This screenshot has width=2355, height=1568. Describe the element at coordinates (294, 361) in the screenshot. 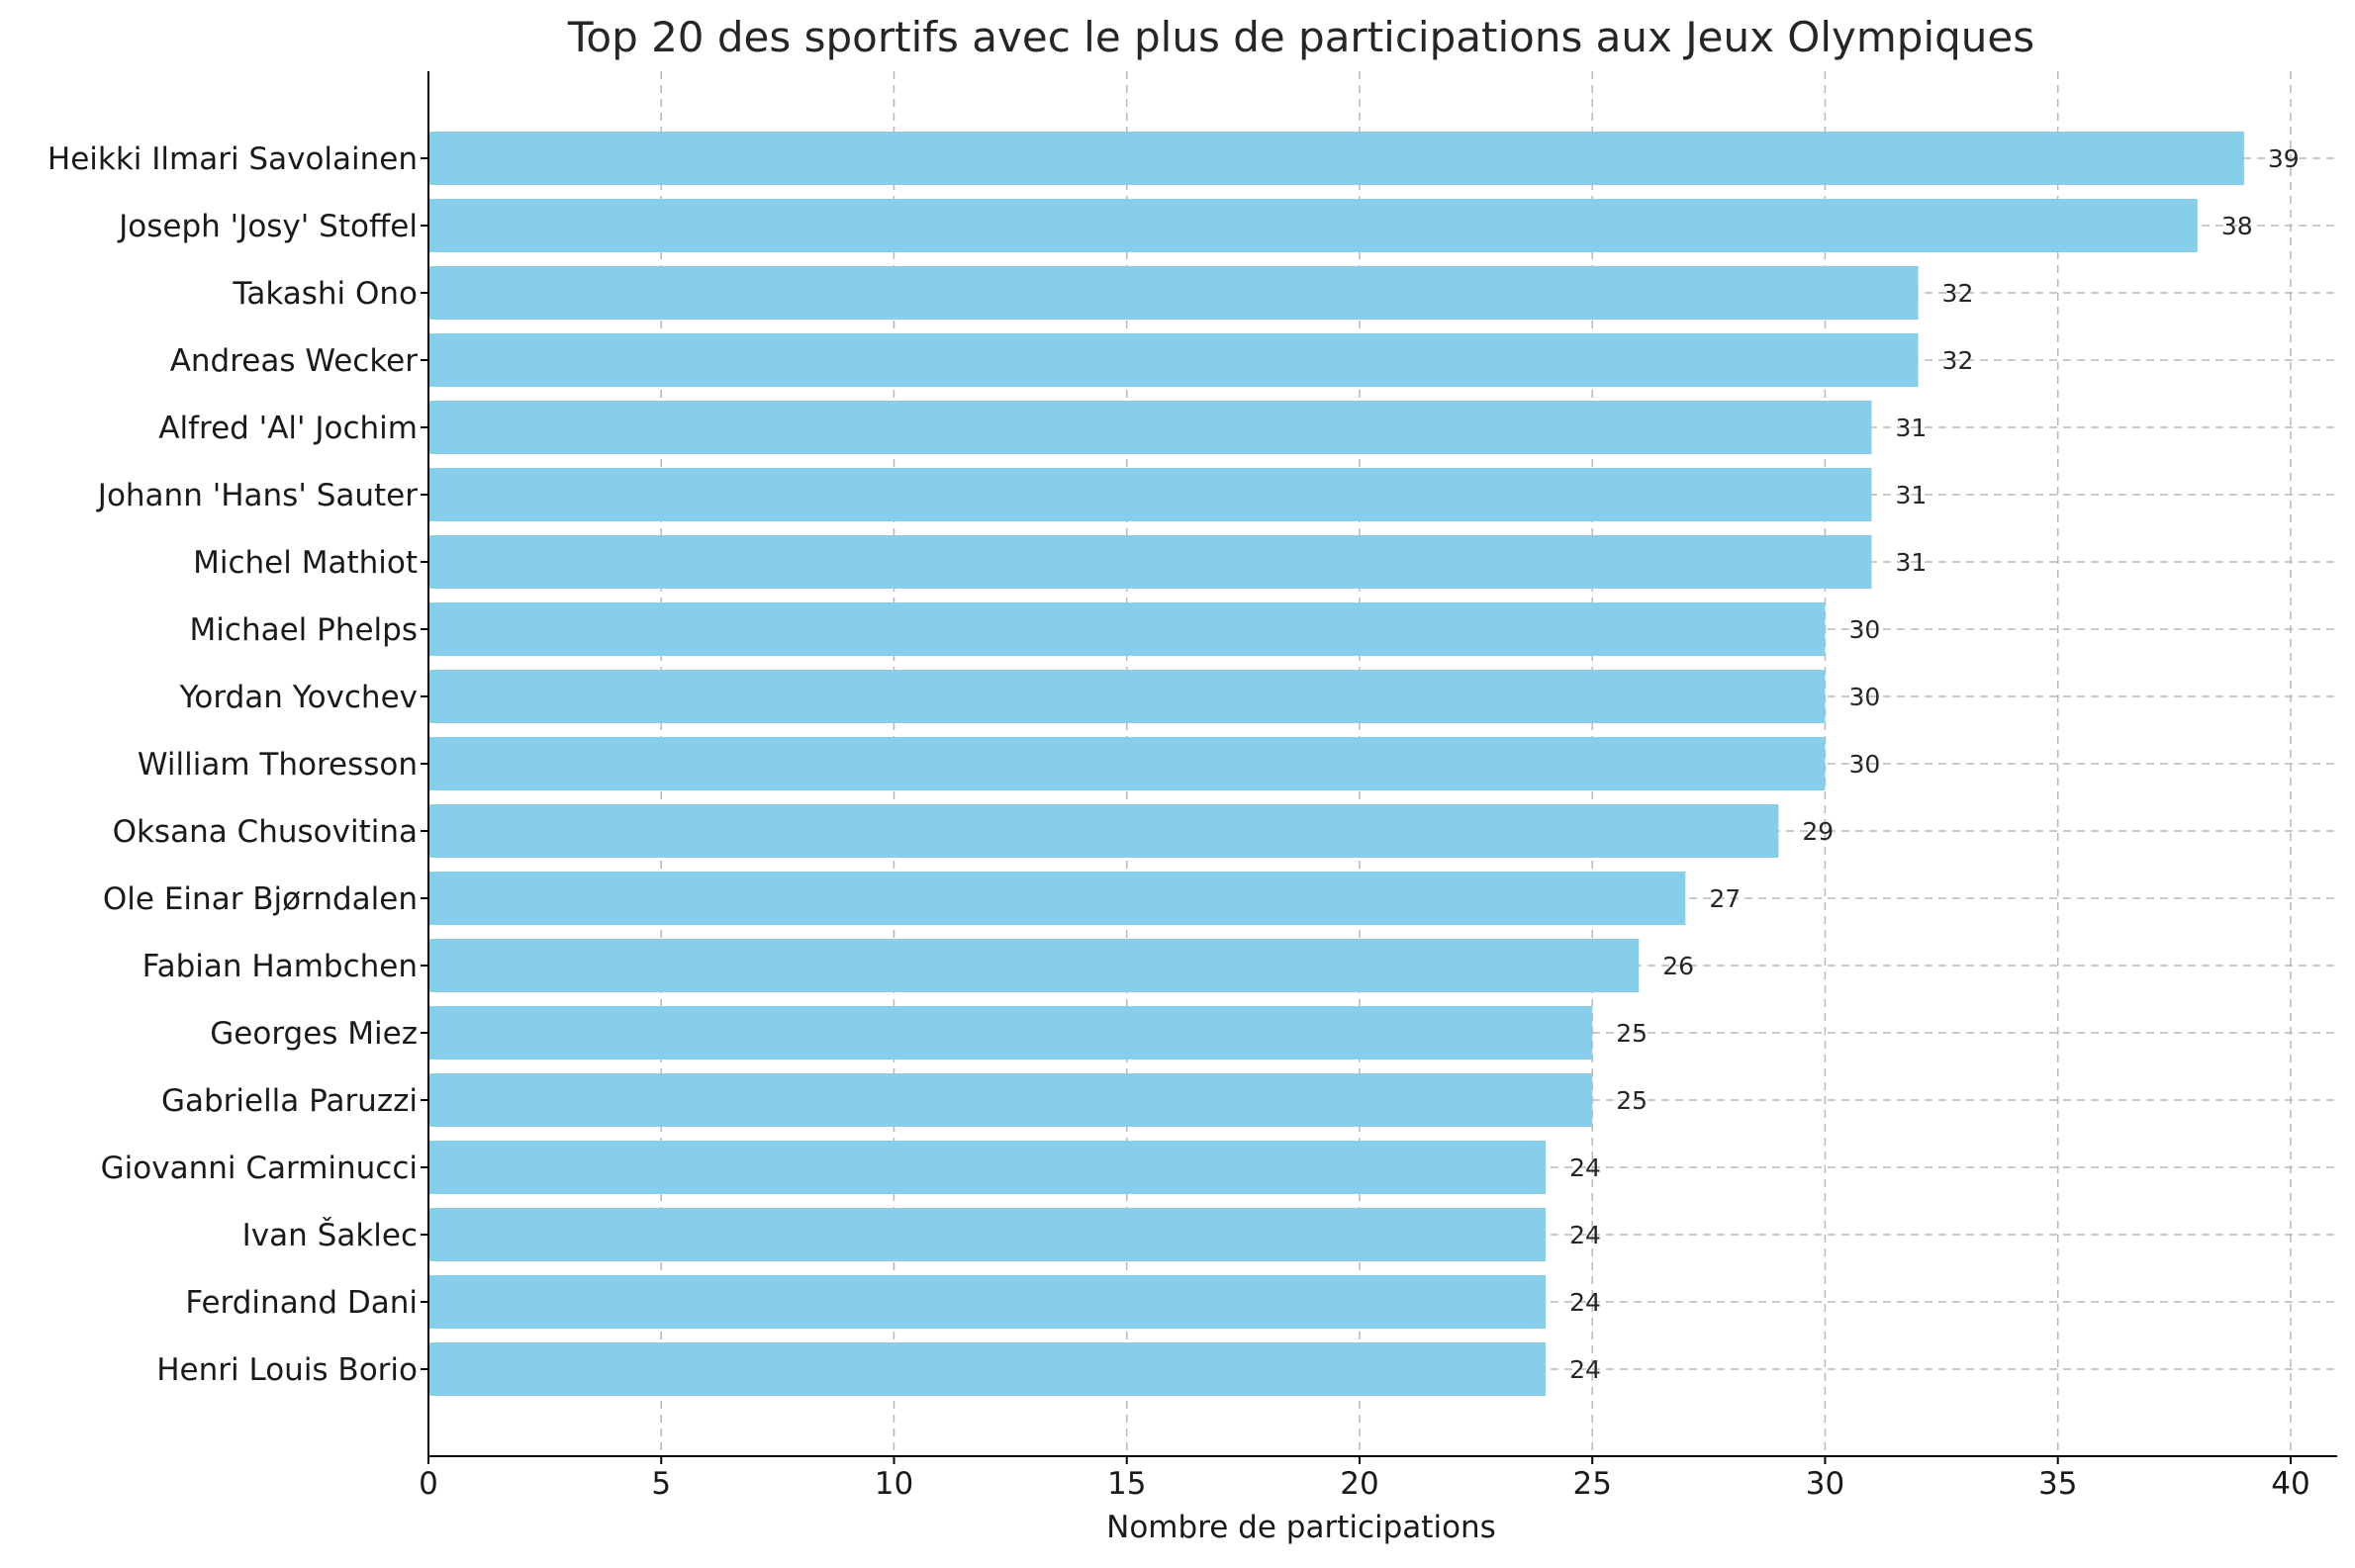

I see `category-label: Andreas Wecker` at that location.